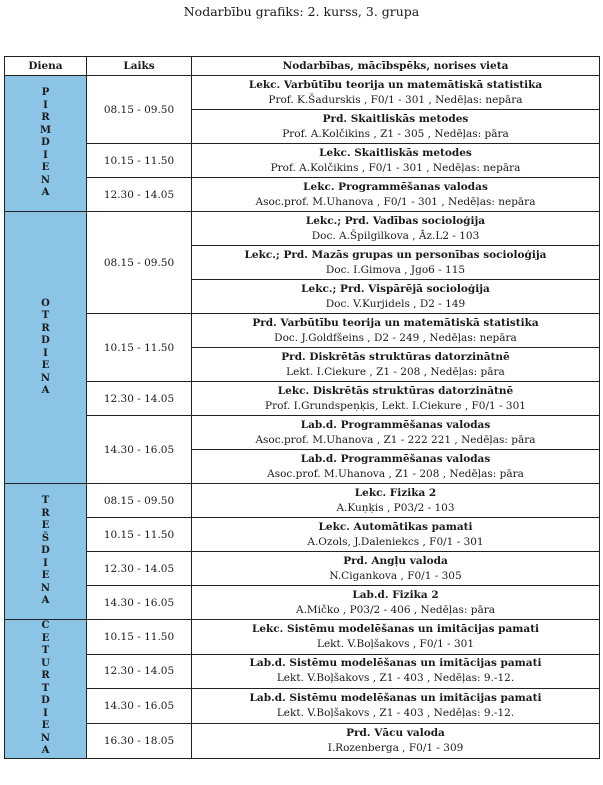  I want to click on header-time: Laiks, so click(139, 66).